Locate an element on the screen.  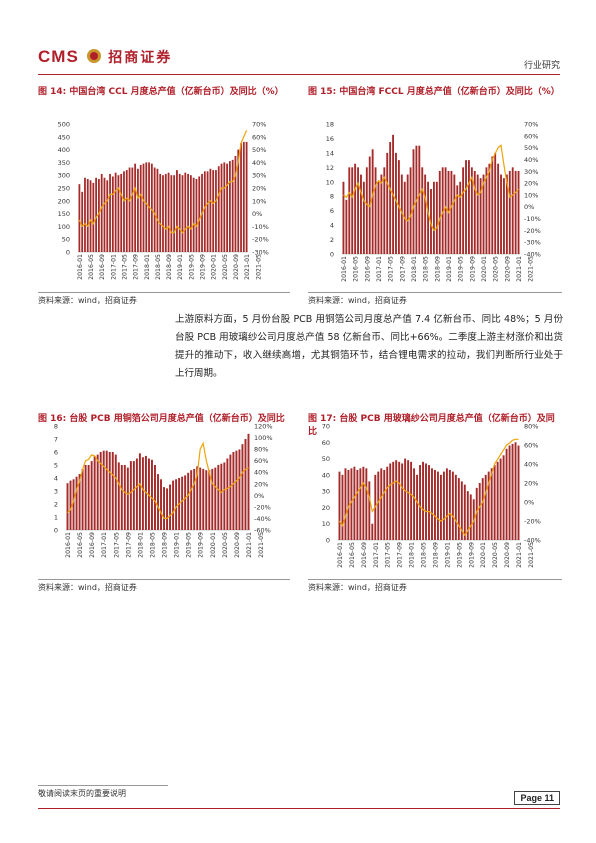
figure-title-16: 图 16: 台股 PCB 用铜箔公司月度总产值（亿新台币）及同比 is located at coordinates (161, 419).